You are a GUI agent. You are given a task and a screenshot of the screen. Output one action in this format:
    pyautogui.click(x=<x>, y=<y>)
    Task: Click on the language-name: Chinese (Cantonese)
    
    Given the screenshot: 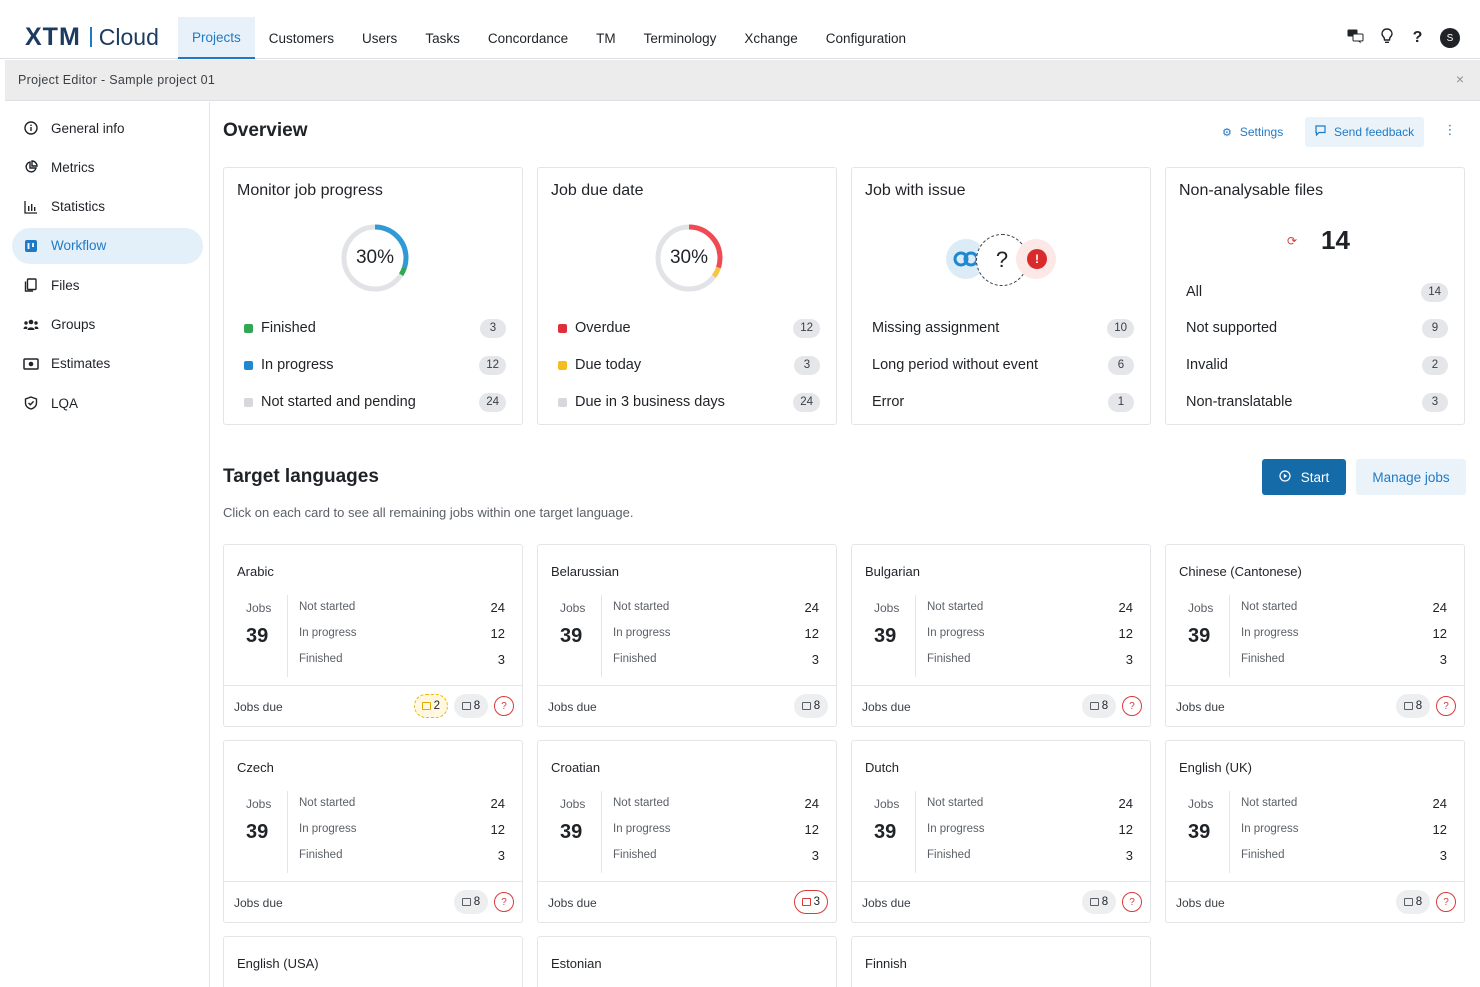 What is the action you would take?
    pyautogui.click(x=1240, y=571)
    